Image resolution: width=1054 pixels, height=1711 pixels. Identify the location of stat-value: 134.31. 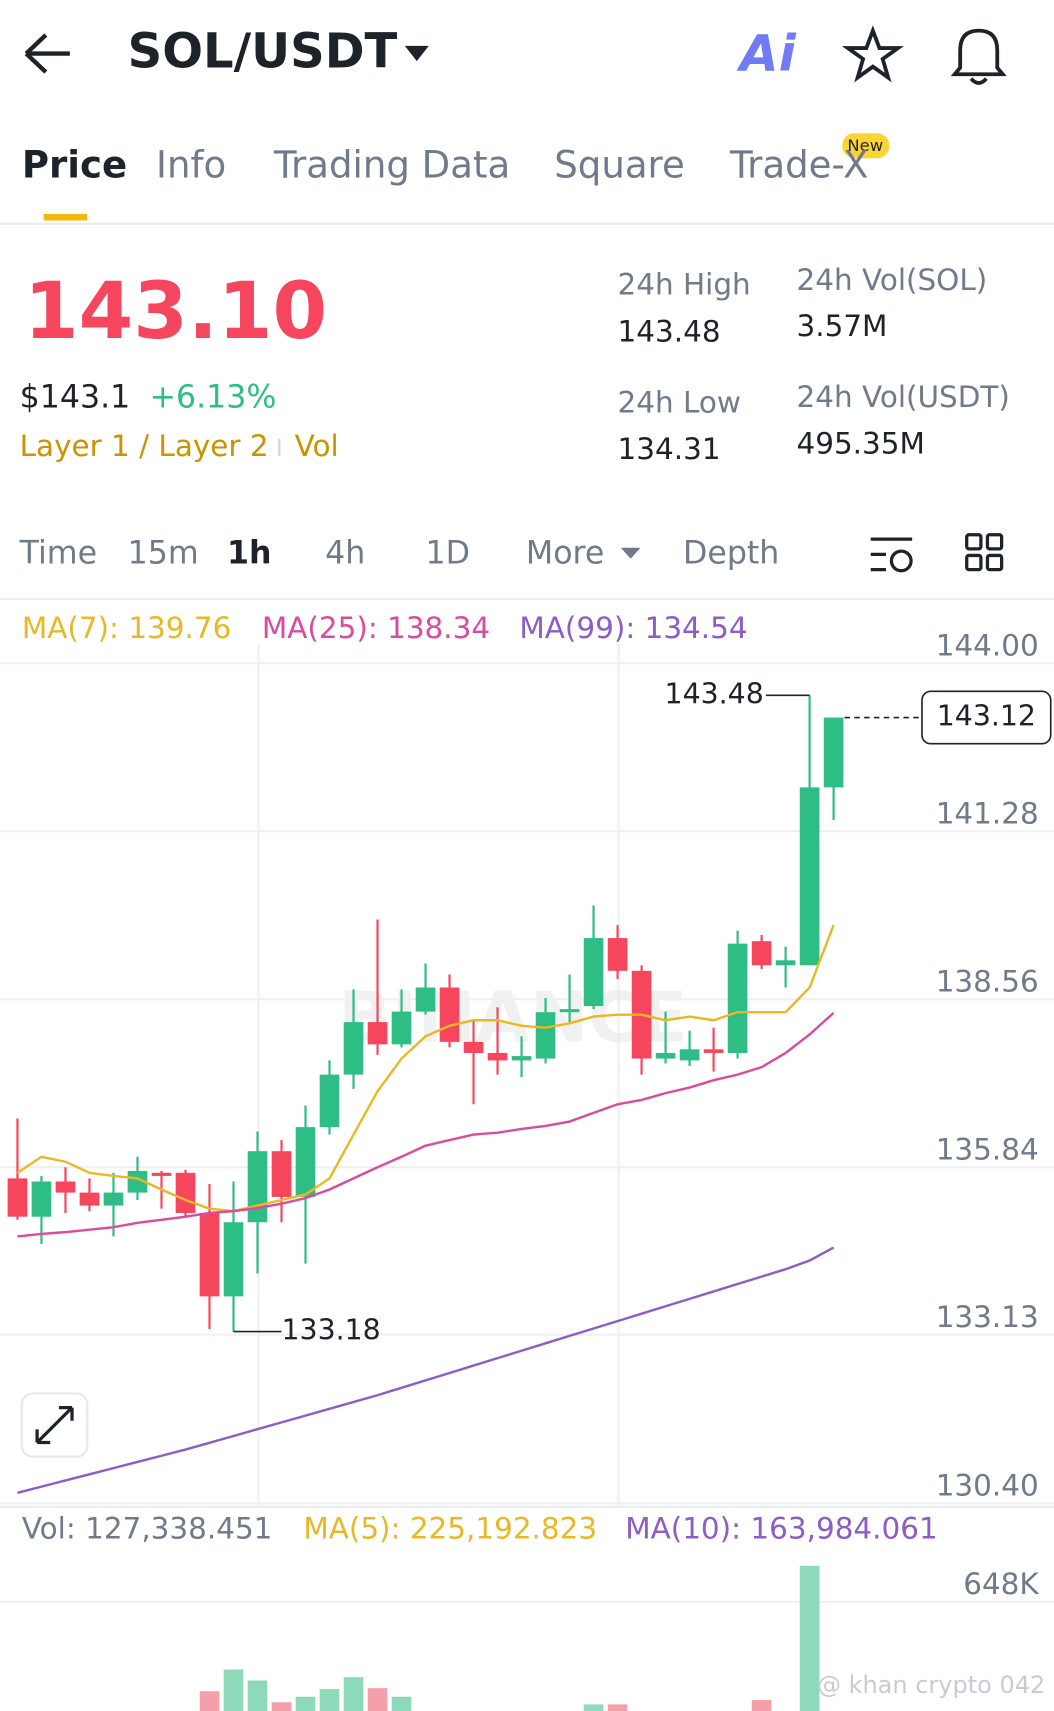
(669, 449).